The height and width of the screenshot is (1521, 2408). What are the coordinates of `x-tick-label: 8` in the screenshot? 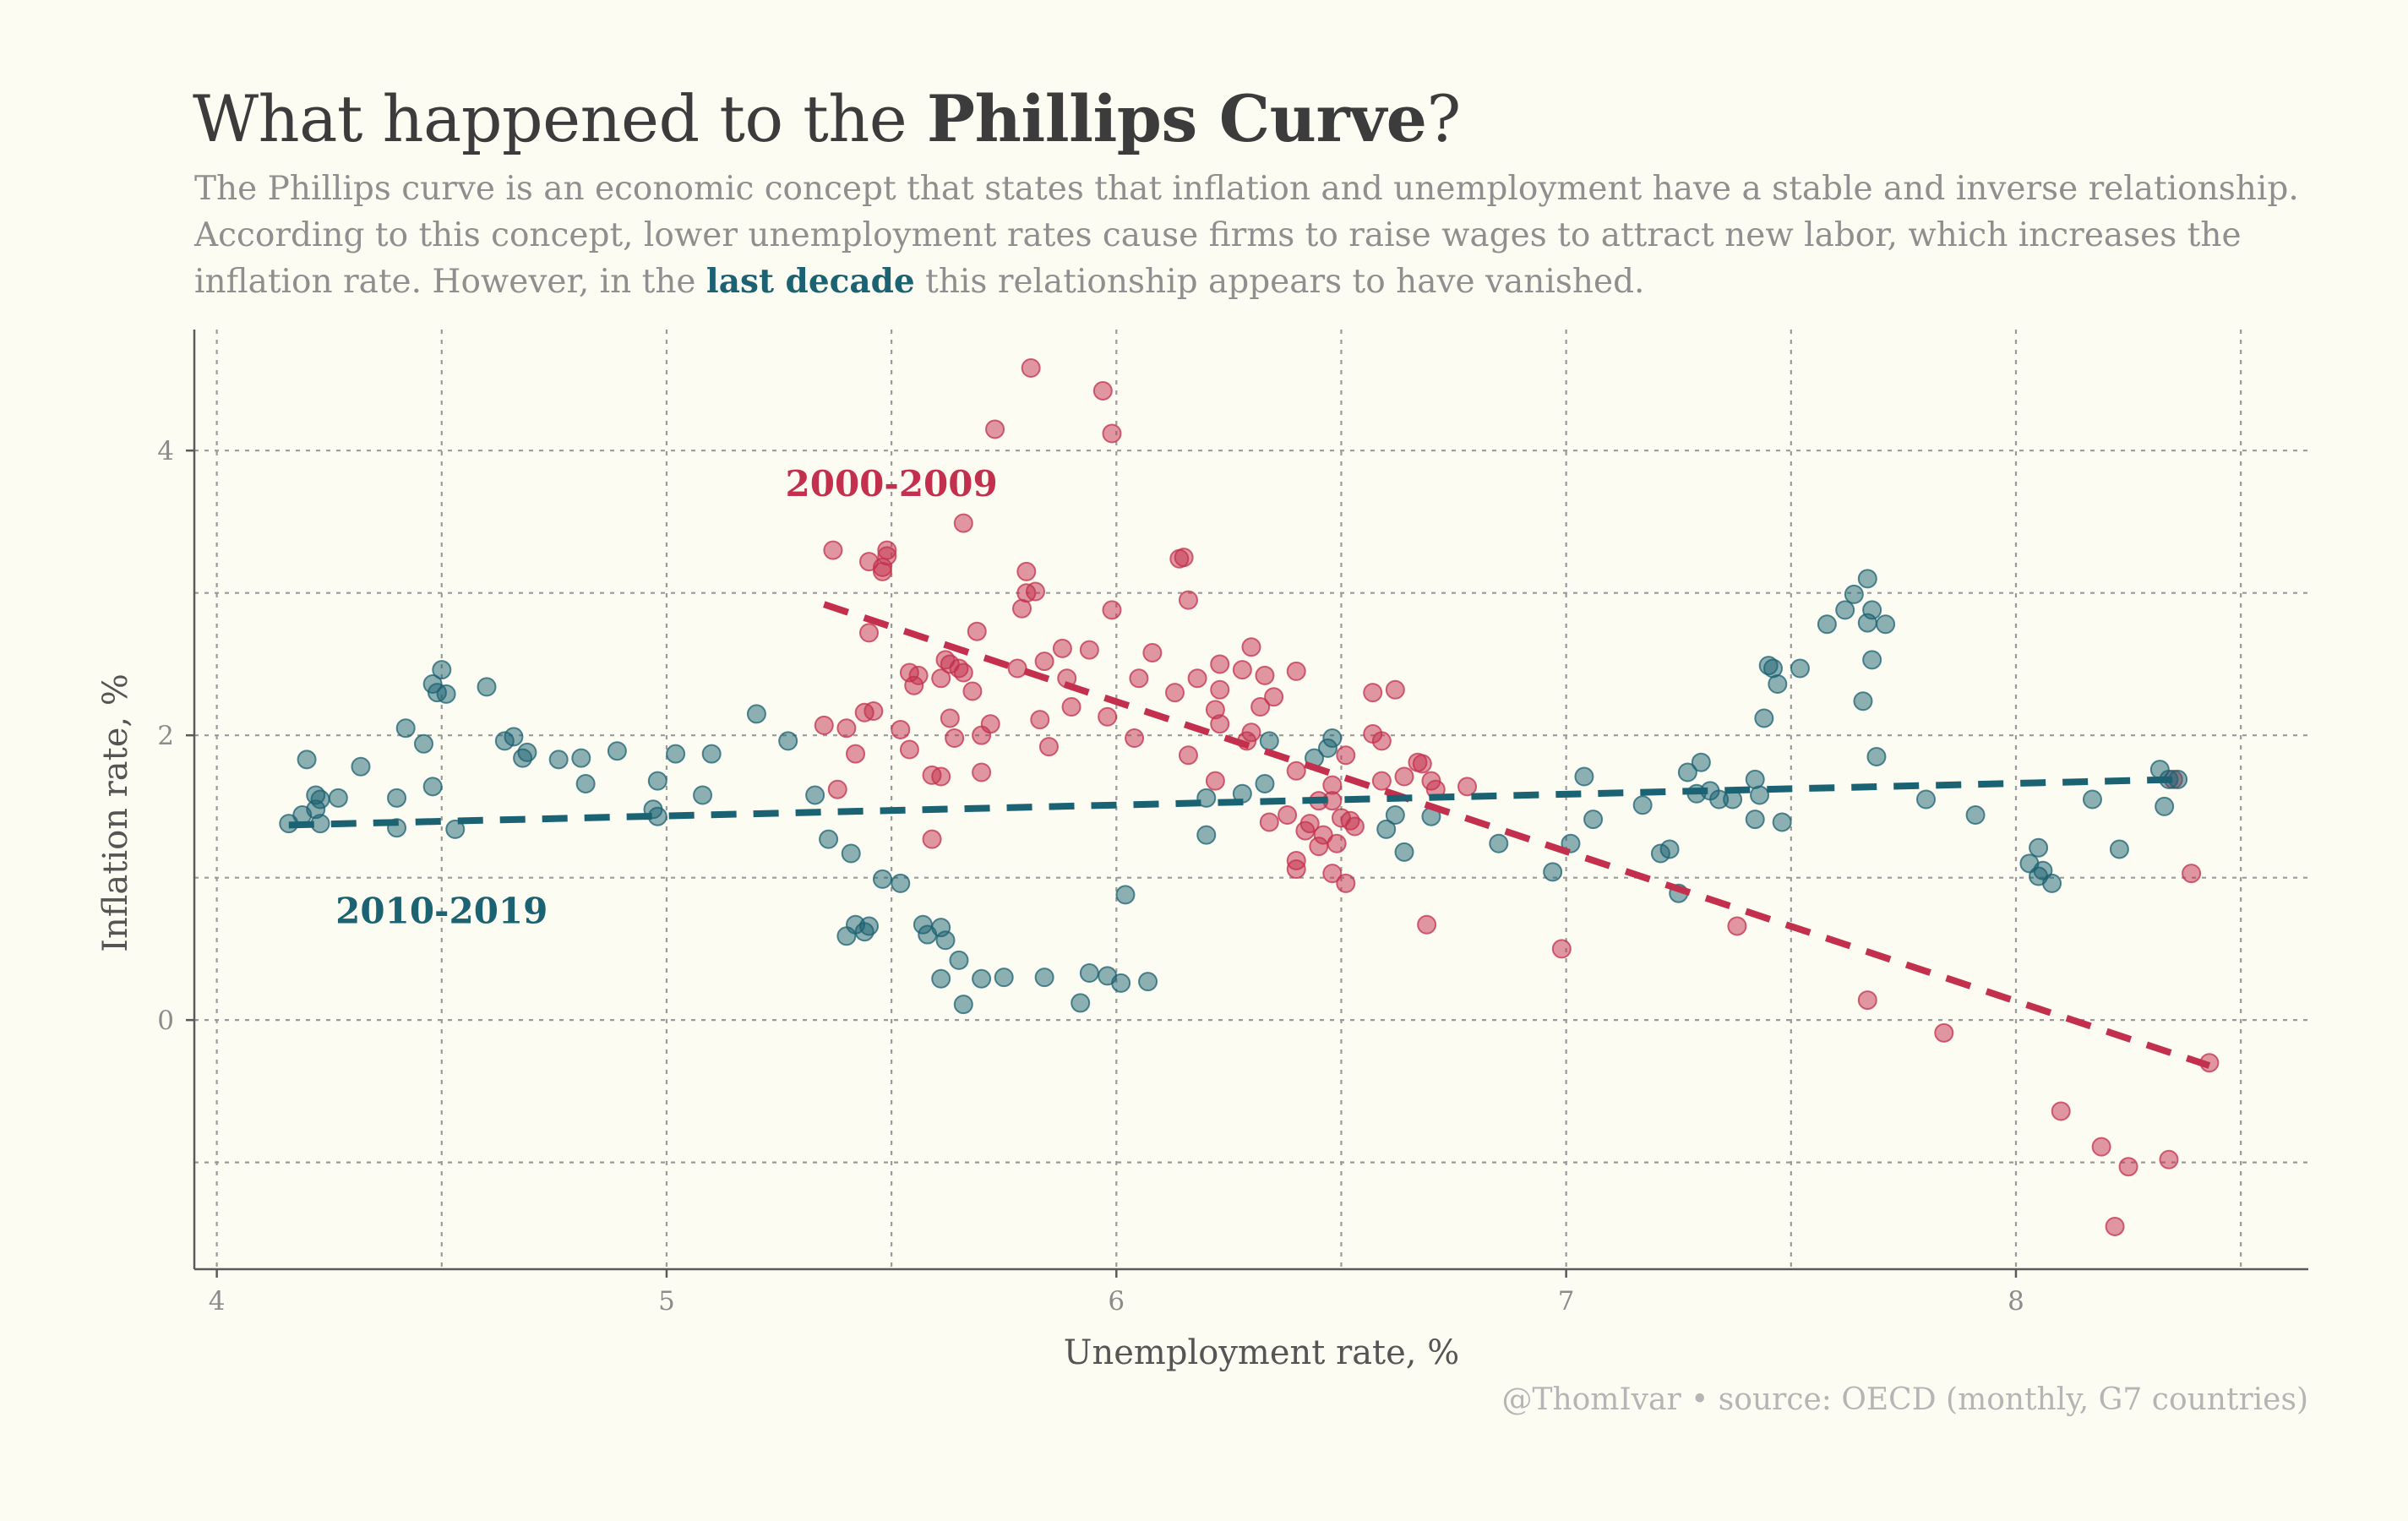 It's located at (2016, 1301).